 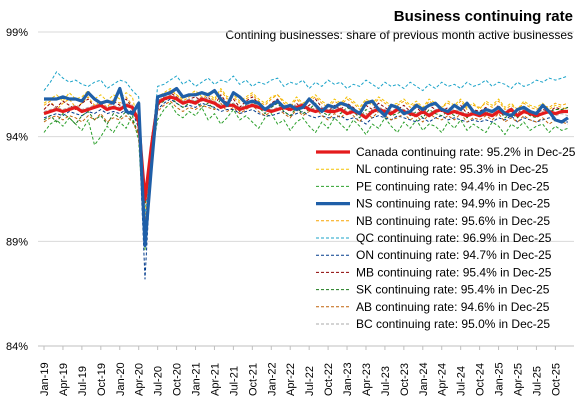 I want to click on x-tick-label: Jul-20, so click(x=159, y=381).